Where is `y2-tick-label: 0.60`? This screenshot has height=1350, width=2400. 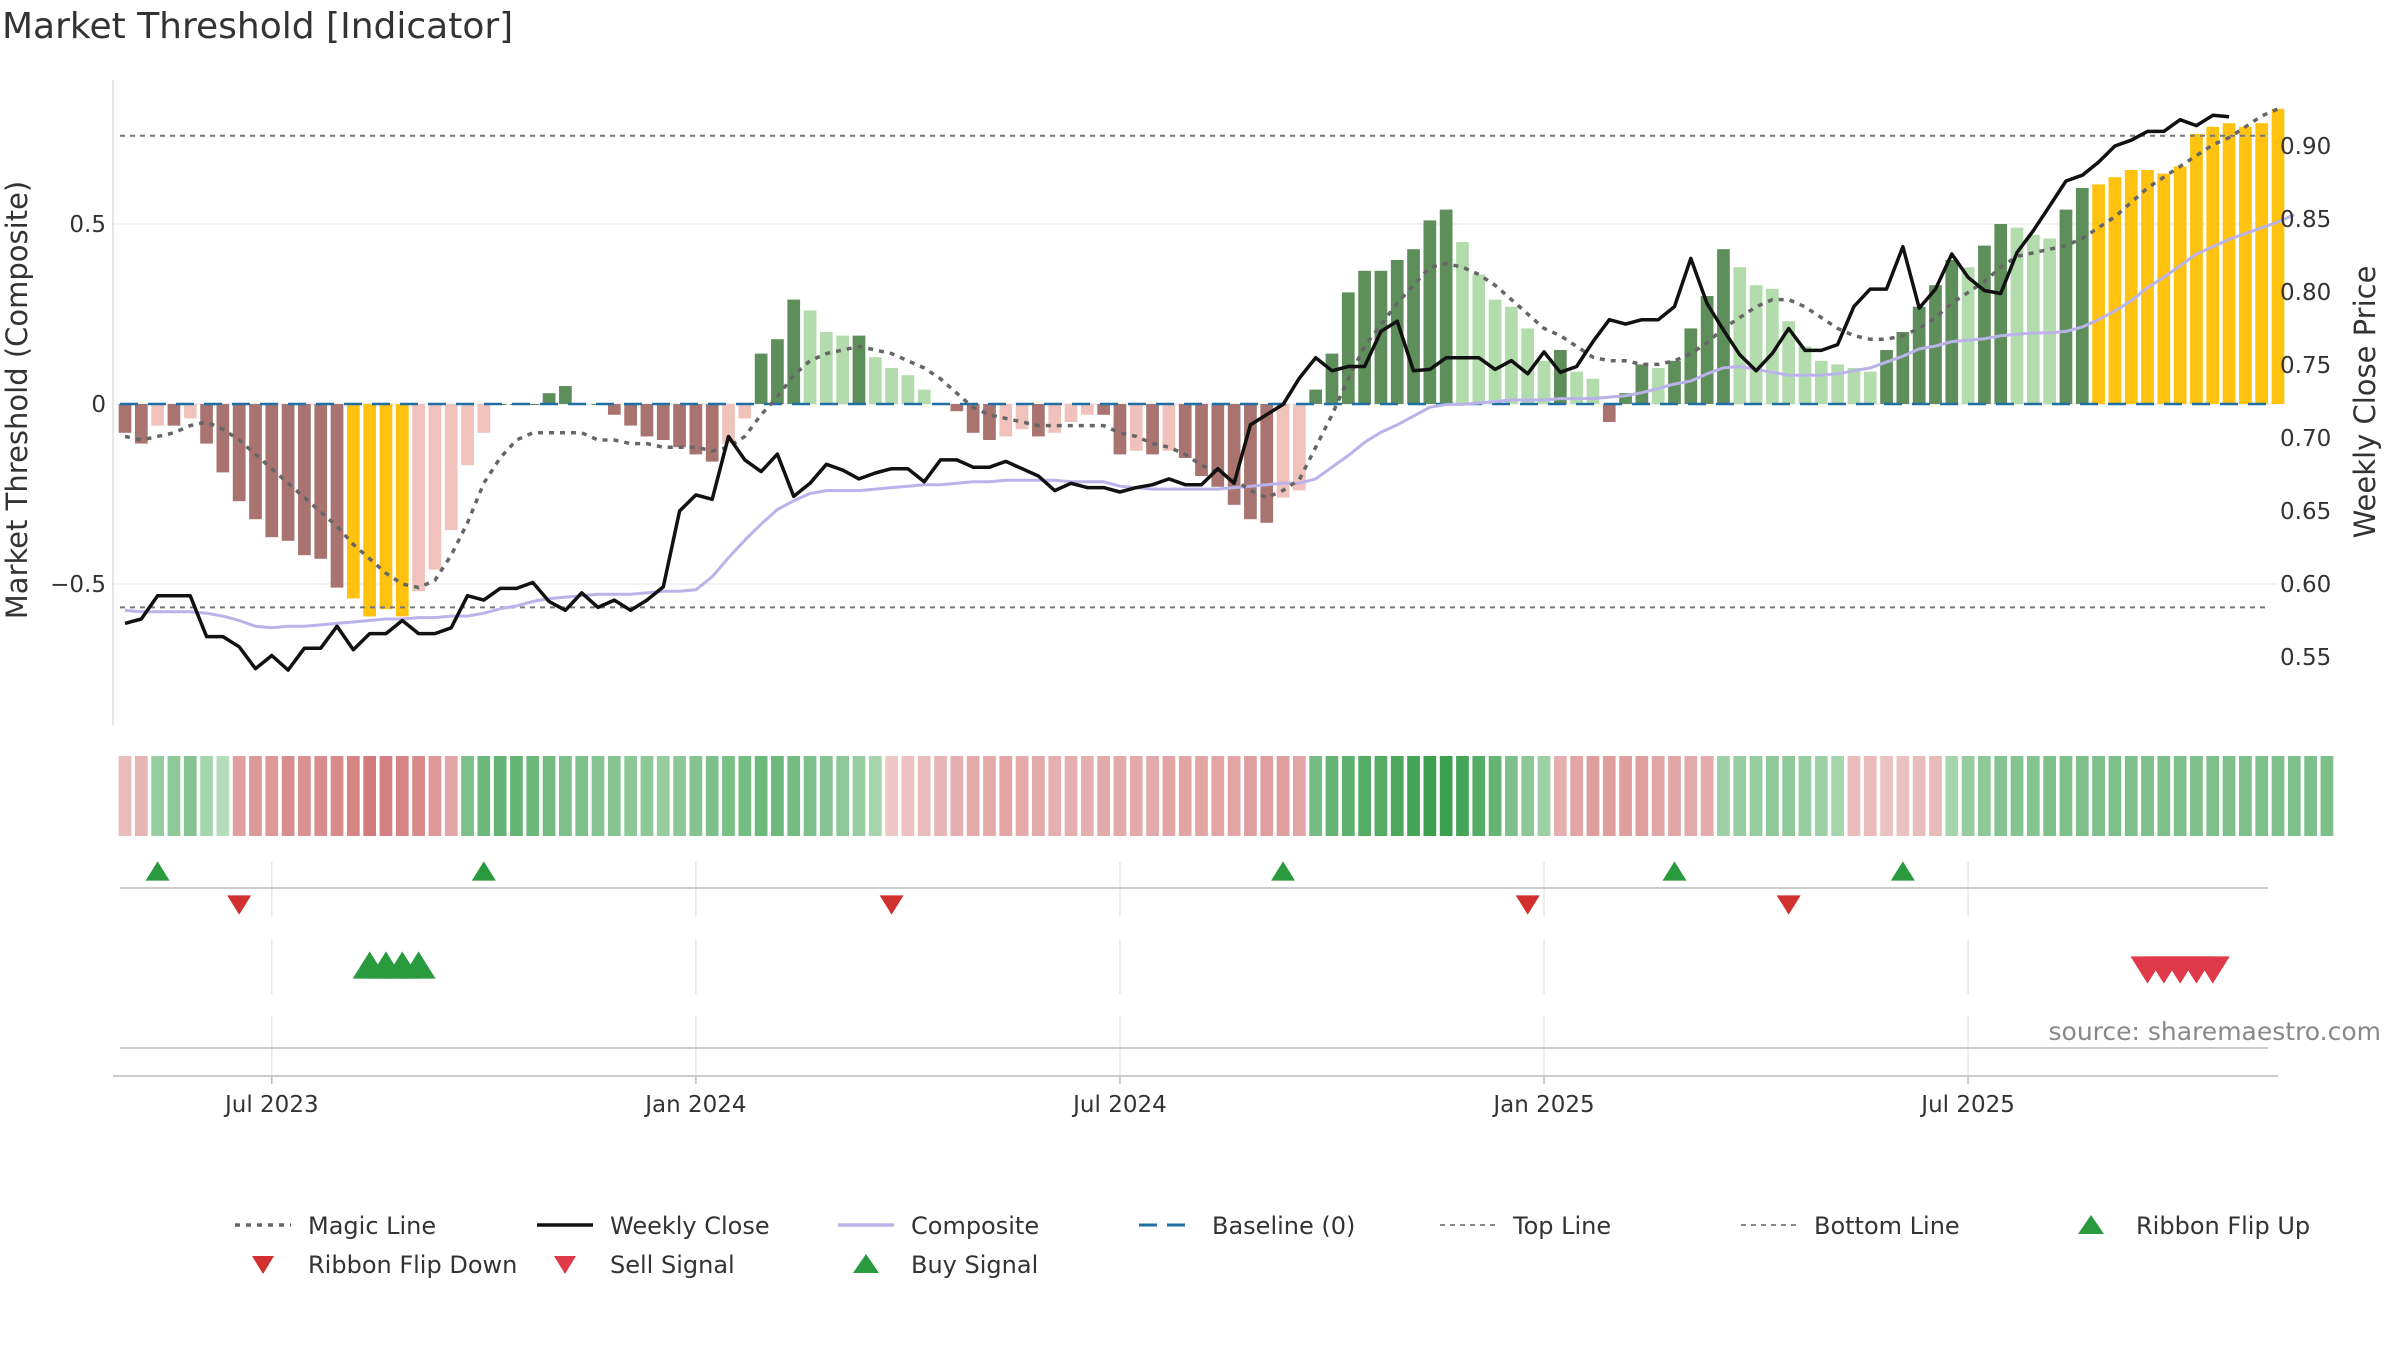 y2-tick-label: 0.60 is located at coordinates (2305, 585).